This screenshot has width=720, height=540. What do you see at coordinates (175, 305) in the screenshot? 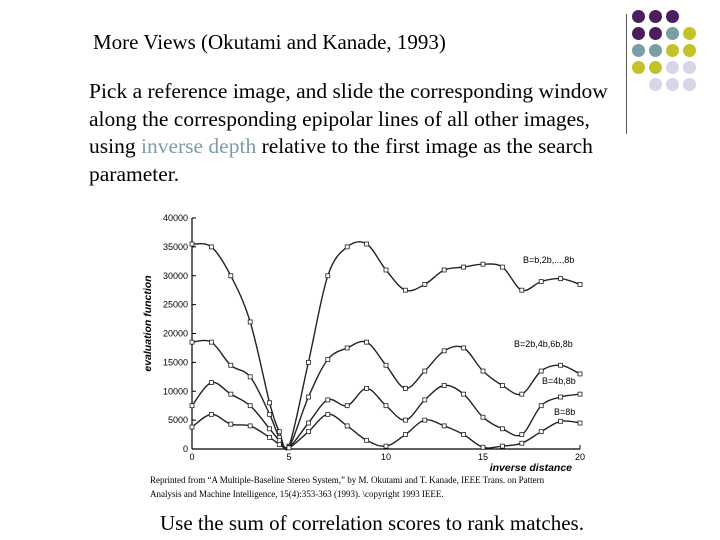
I see `y-tick-label: 25000` at bounding box center [175, 305].